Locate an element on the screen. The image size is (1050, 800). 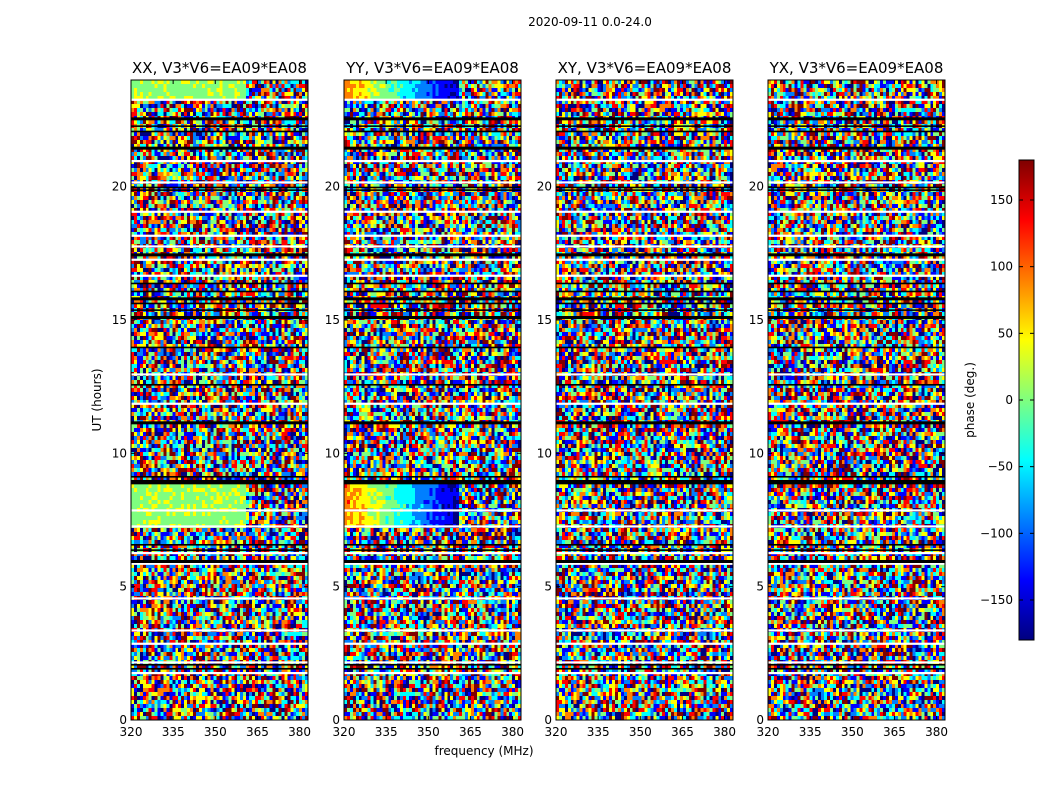
panel-title: XX, V3*V6=EA09*EA08 is located at coordinates (219, 68).